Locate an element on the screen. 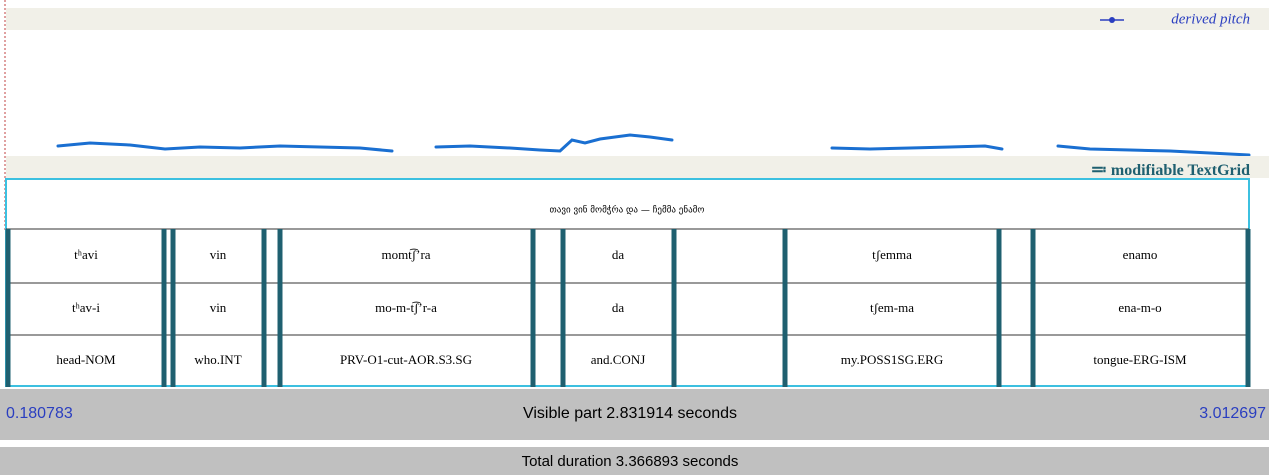 The image size is (1269, 475). interval-label: ena-m-o is located at coordinates (1139, 307).